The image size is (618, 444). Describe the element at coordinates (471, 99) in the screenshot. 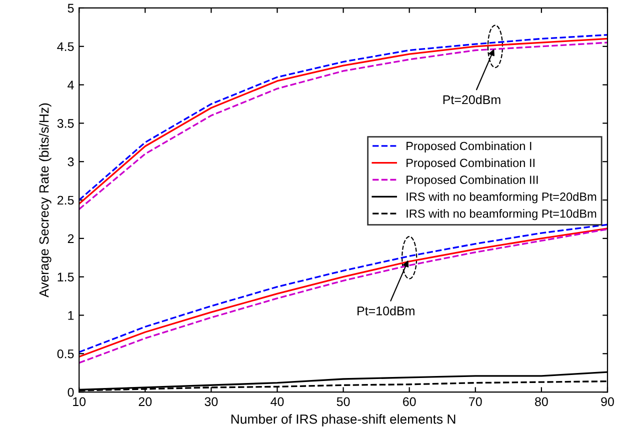

I see `annotation: Pt=20dBm` at that location.